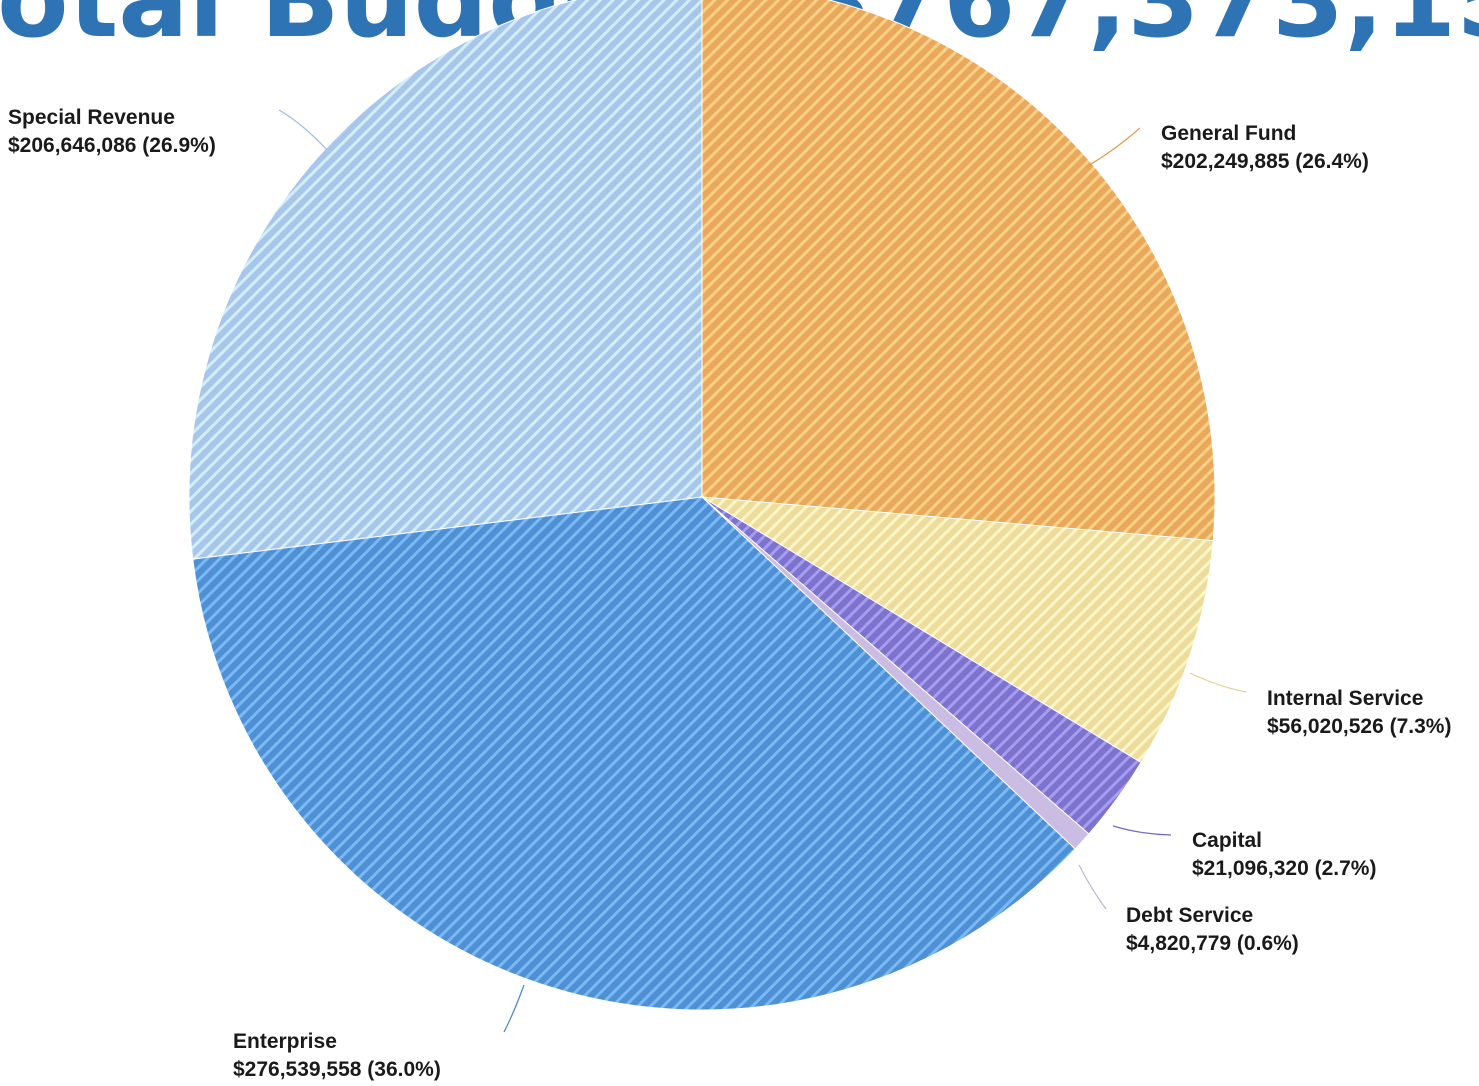 The image size is (1479, 1086). What do you see at coordinates (1227, 840) in the screenshot?
I see `slice-label-name: Capital` at bounding box center [1227, 840].